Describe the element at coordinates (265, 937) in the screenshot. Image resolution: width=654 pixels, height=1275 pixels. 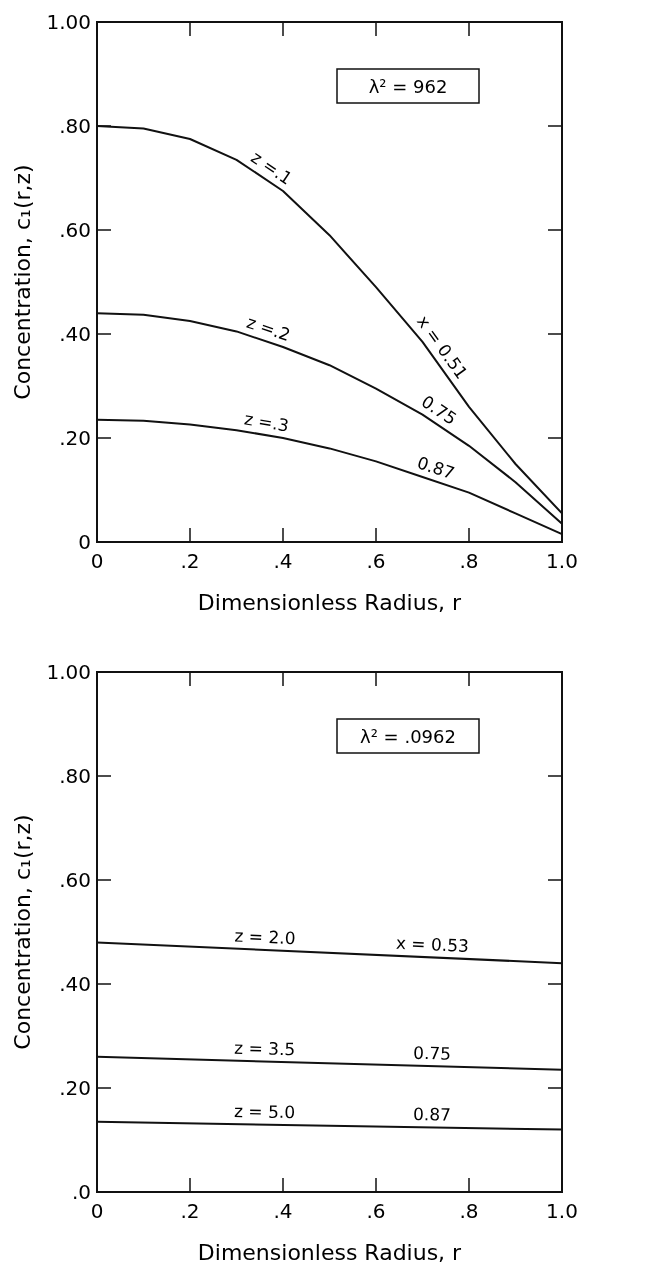
I see `annotation: z = 2.0` at that location.